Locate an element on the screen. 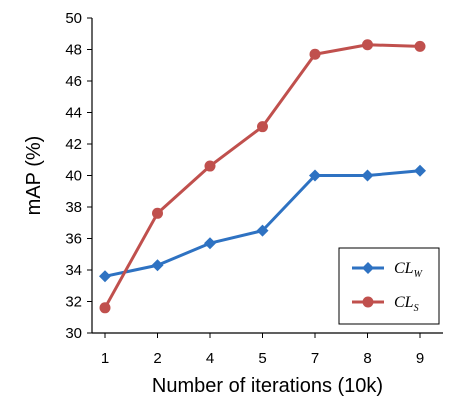  y-tick-label: 38 is located at coordinates (73, 207).